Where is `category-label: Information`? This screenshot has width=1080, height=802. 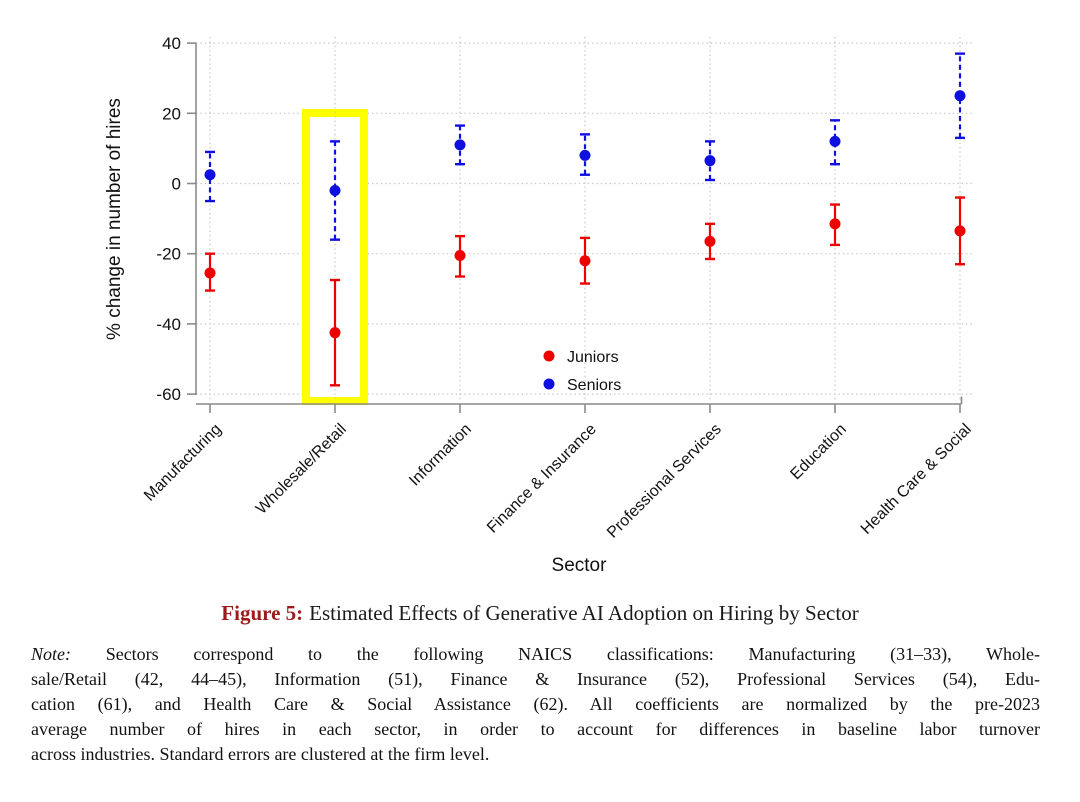 category-label: Information is located at coordinates (440, 455).